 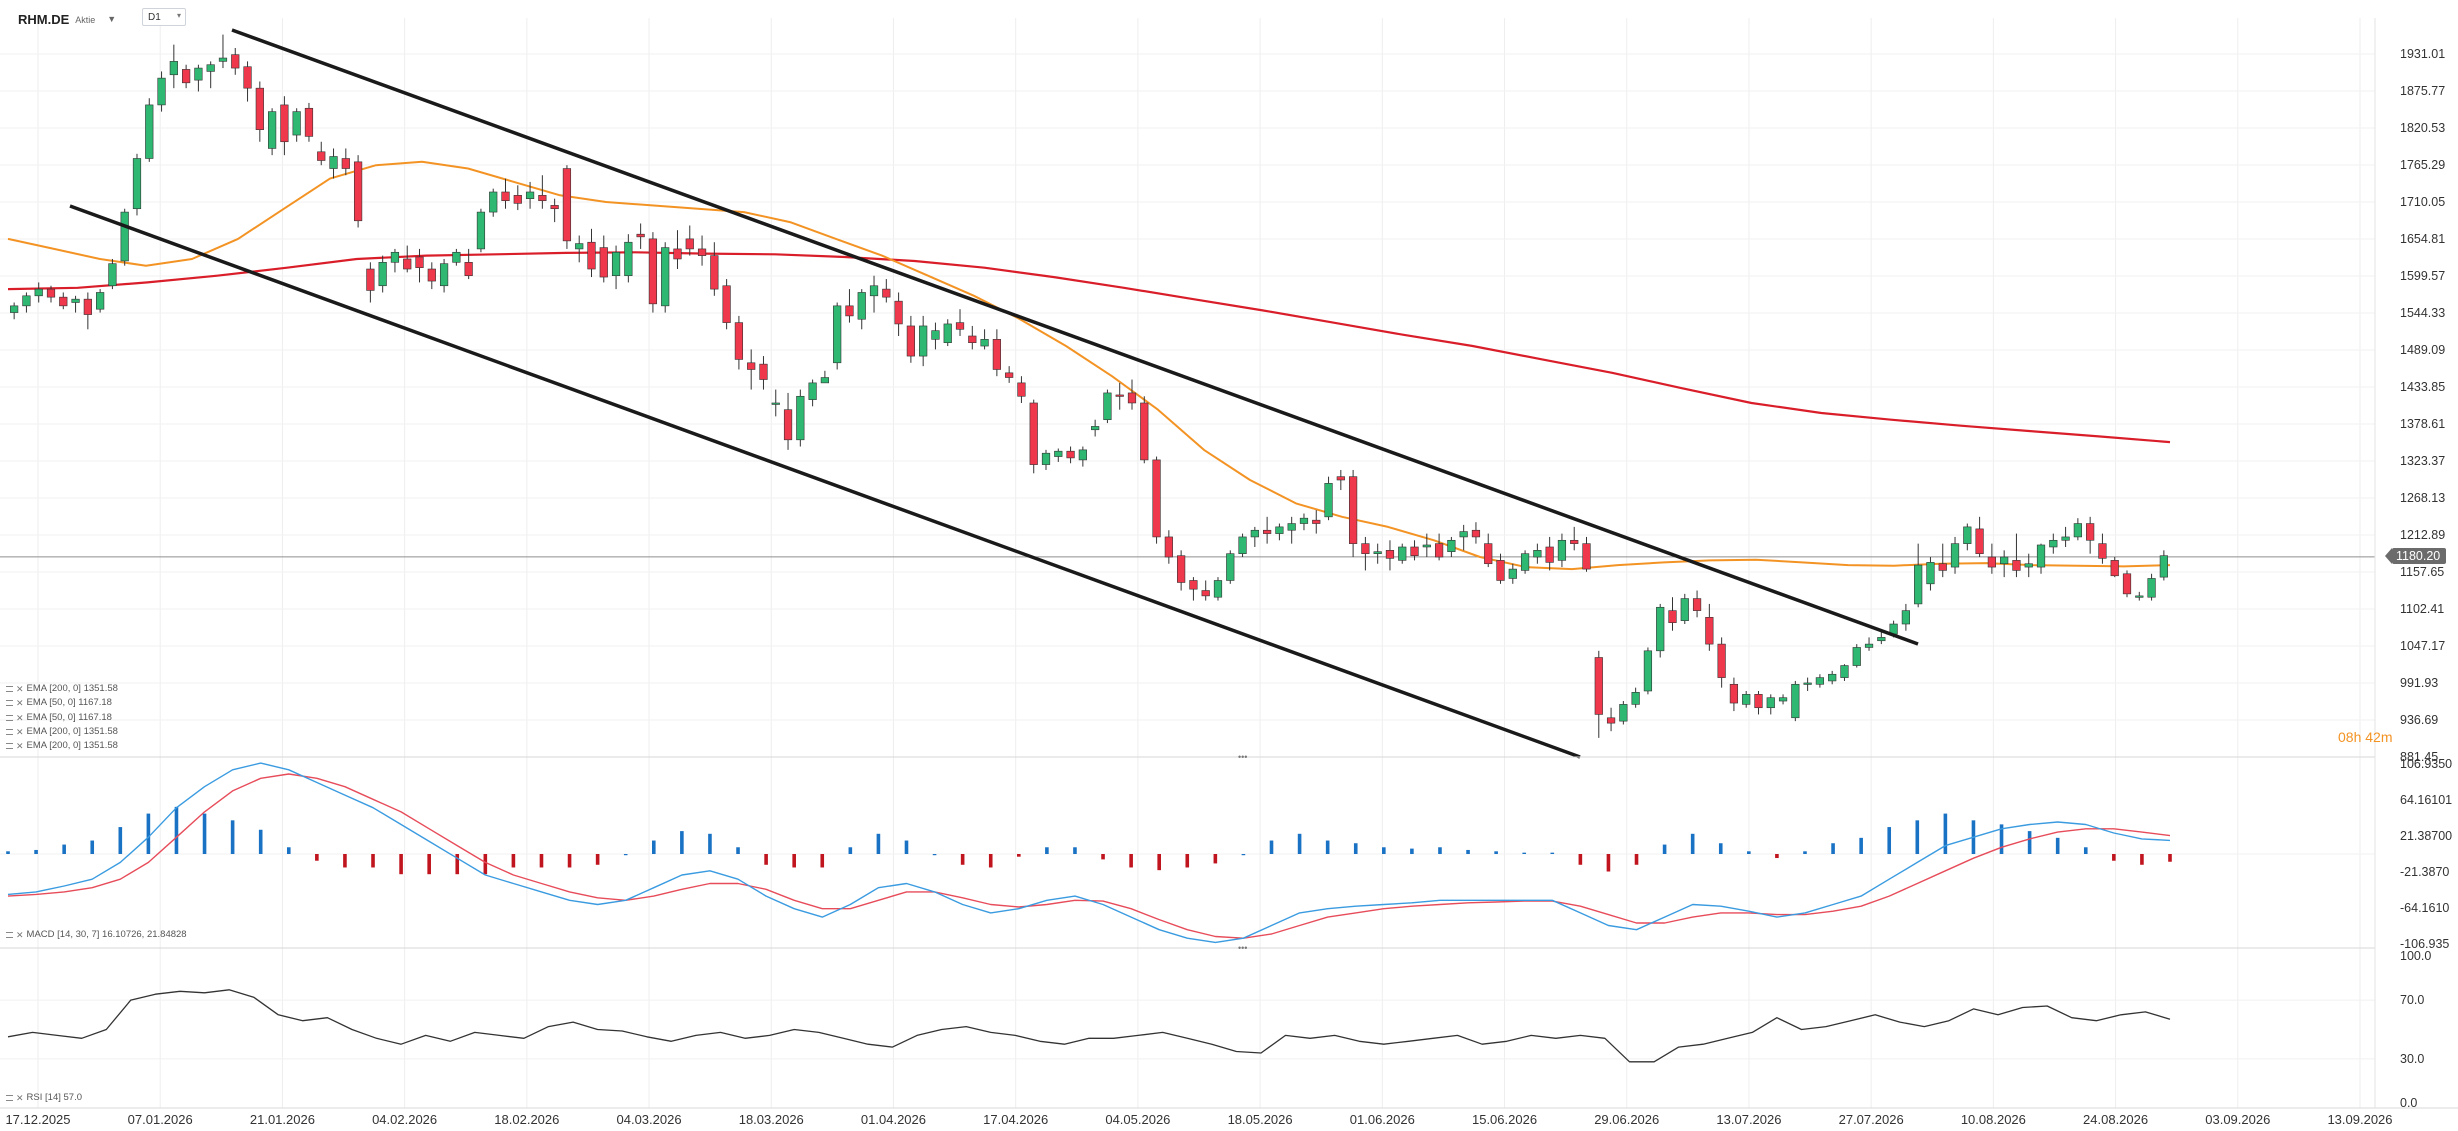 I want to click on symbol-dropdown-icon: ▼, so click(x=112, y=19).